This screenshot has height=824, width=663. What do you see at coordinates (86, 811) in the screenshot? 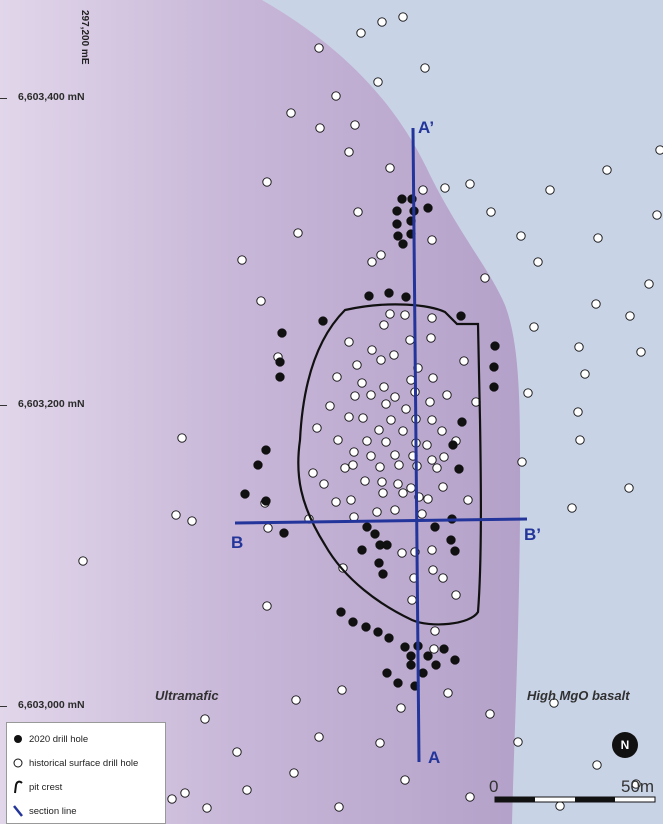
I see `legend-item-section-line: section line` at bounding box center [86, 811].